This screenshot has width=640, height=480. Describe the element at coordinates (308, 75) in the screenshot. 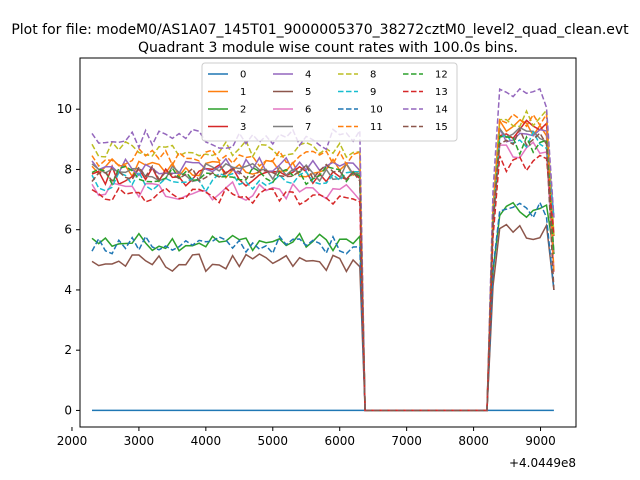

I see `legend-label-4: 4` at that location.